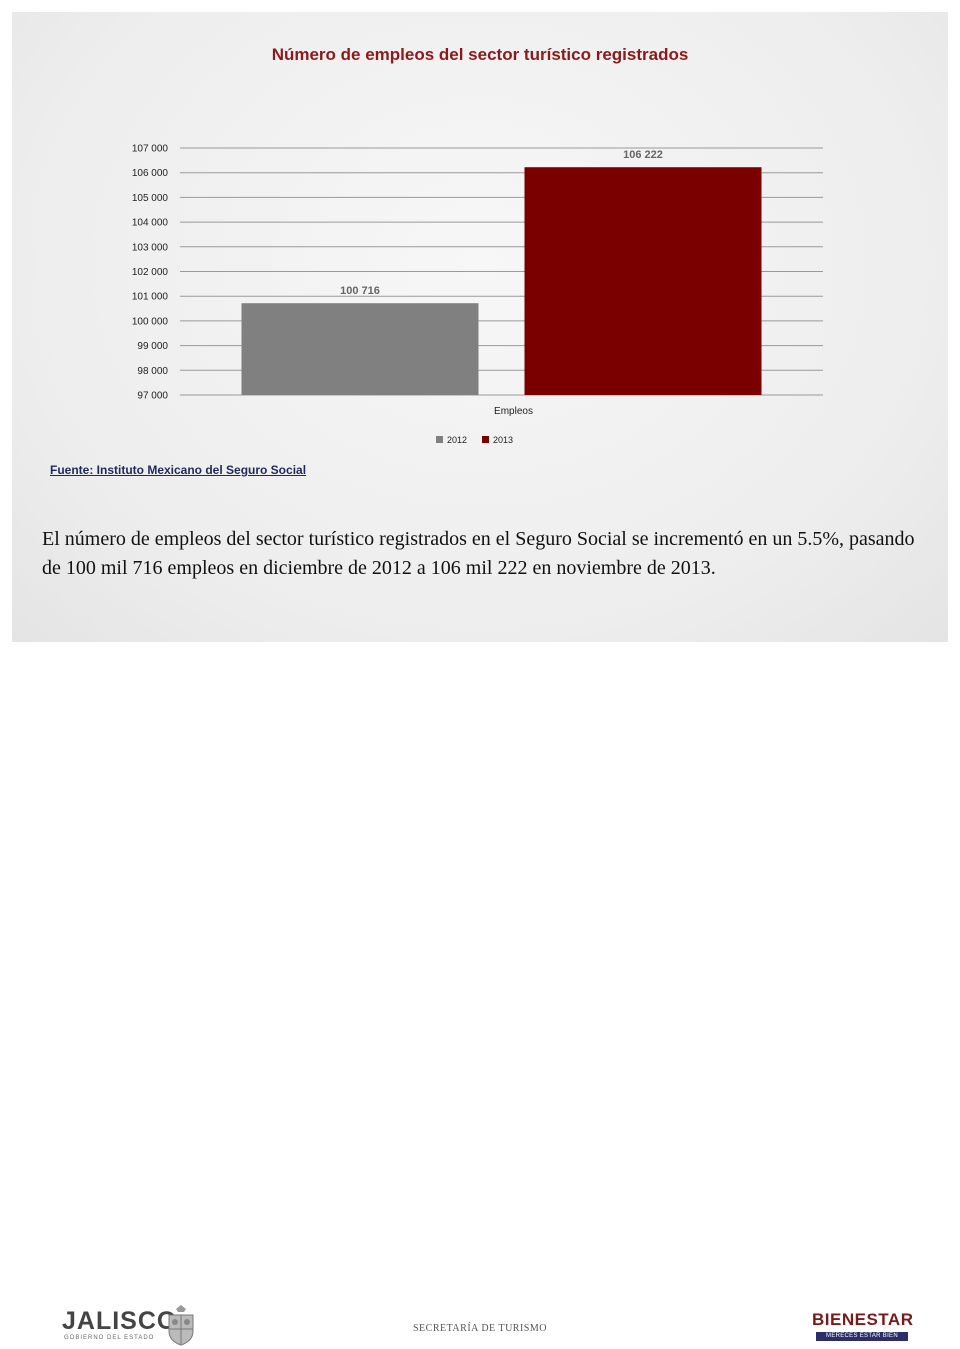 This screenshot has width=960, height=1349. Describe the element at coordinates (863, 1319) in the screenshot. I see `bienestar-logo-word: BIENESTAR` at that location.